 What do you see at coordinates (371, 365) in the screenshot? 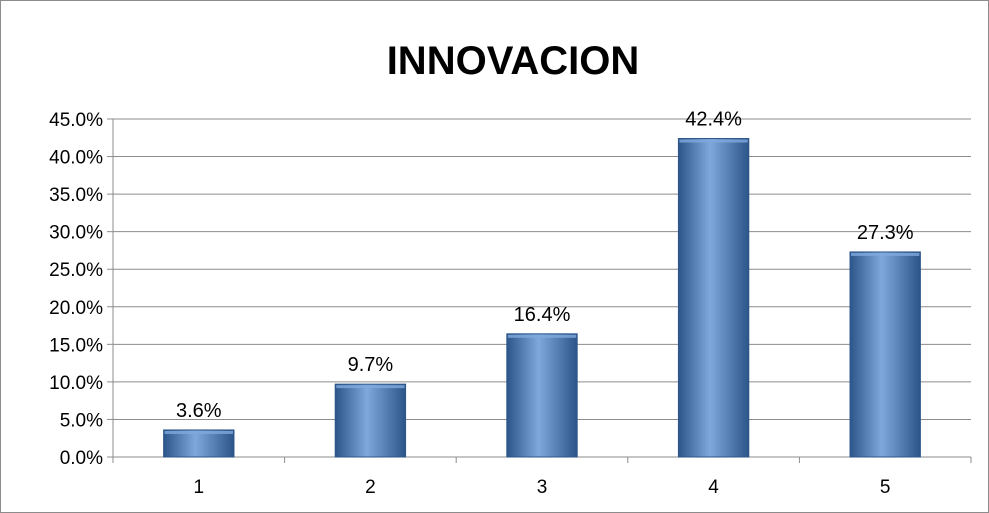
I see `data-label: 9.7%` at bounding box center [371, 365].